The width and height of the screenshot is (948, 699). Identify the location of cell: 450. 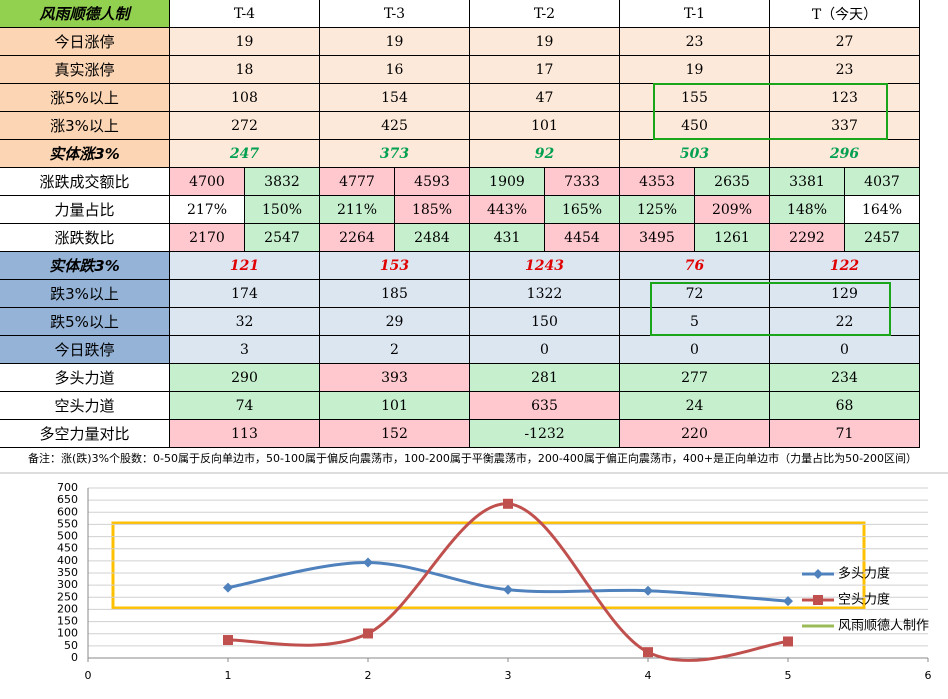
(695, 126).